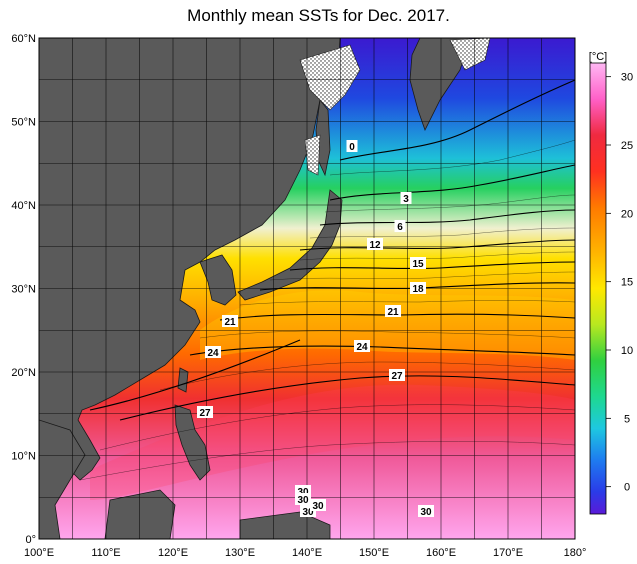 This screenshot has width=637, height=564. I want to click on lon-label: 170°E, so click(508, 553).